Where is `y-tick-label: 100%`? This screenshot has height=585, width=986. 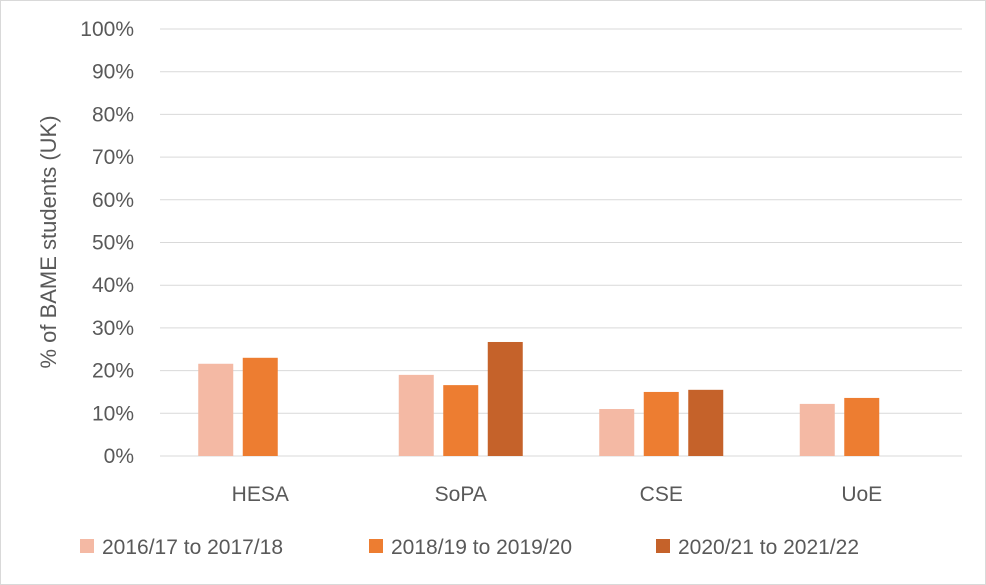
y-tick-label: 100% is located at coordinates (107, 29).